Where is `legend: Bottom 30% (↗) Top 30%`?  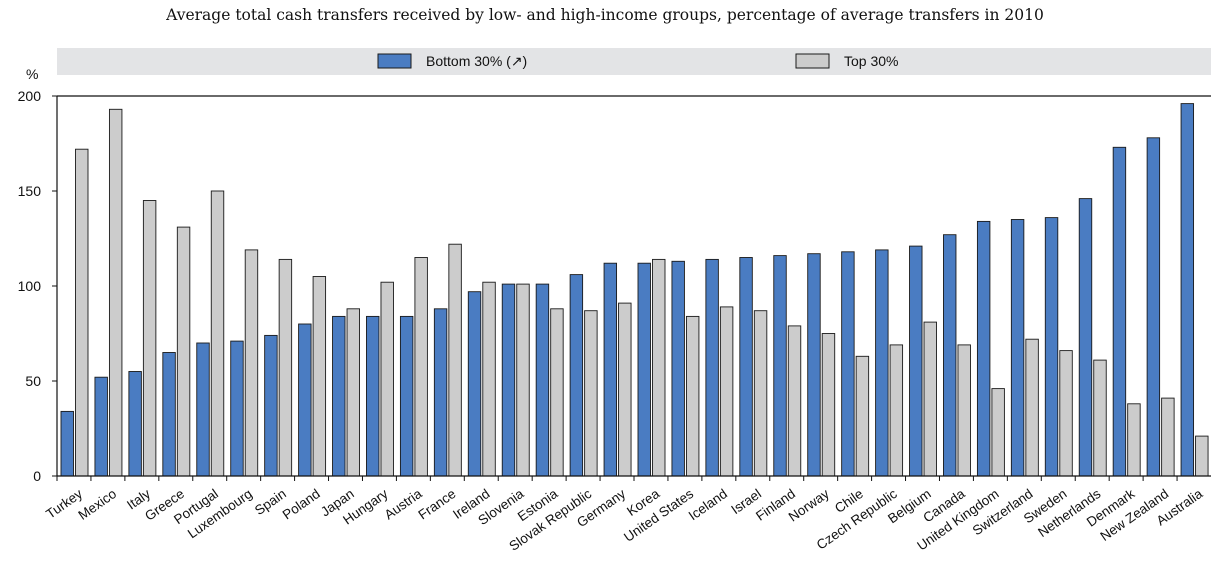 legend: Bottom 30% (↗) Top 30% is located at coordinates (637, 61).